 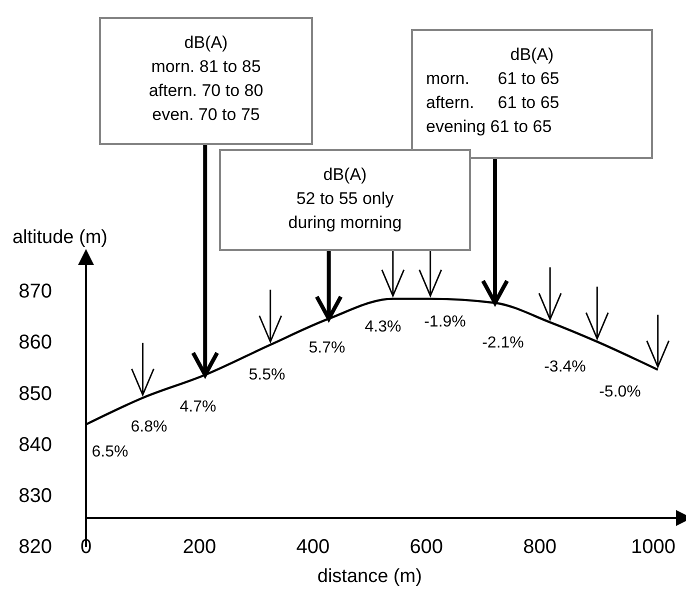 I want to click on y-tick-label: 850, so click(x=35, y=393).